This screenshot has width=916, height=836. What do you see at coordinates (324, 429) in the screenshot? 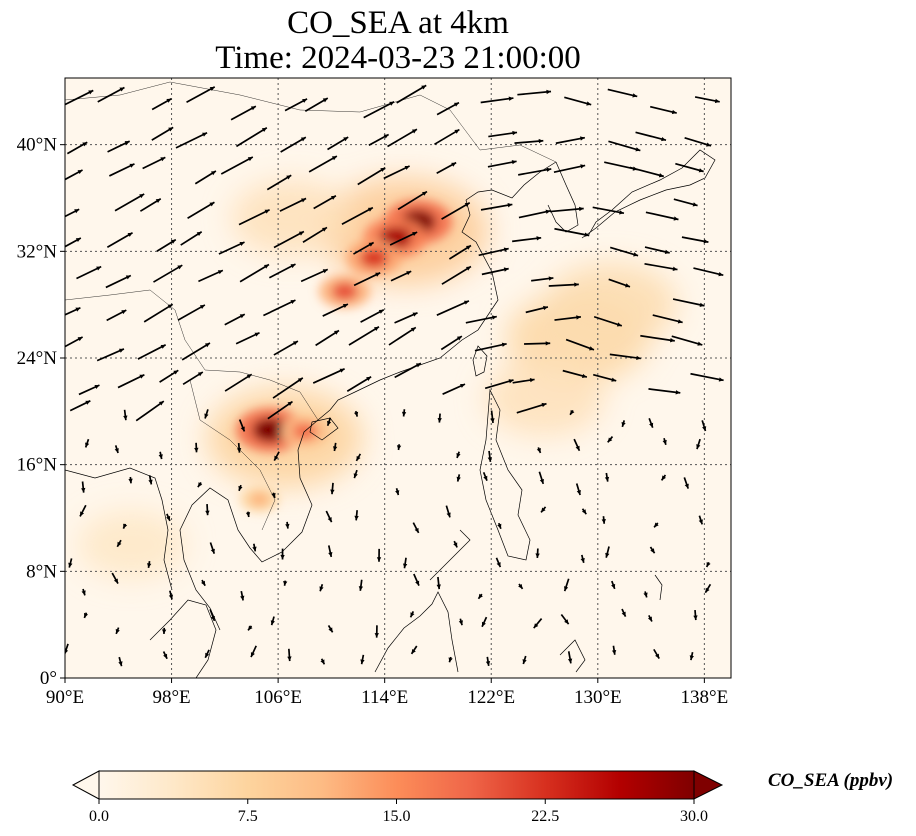
I see `hainan-coastline` at bounding box center [324, 429].